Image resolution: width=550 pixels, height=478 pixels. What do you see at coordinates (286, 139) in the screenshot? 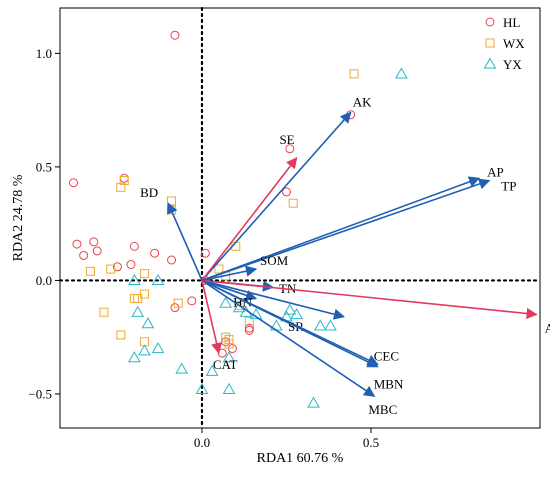
I see `vector-label-se: SE` at bounding box center [286, 139].